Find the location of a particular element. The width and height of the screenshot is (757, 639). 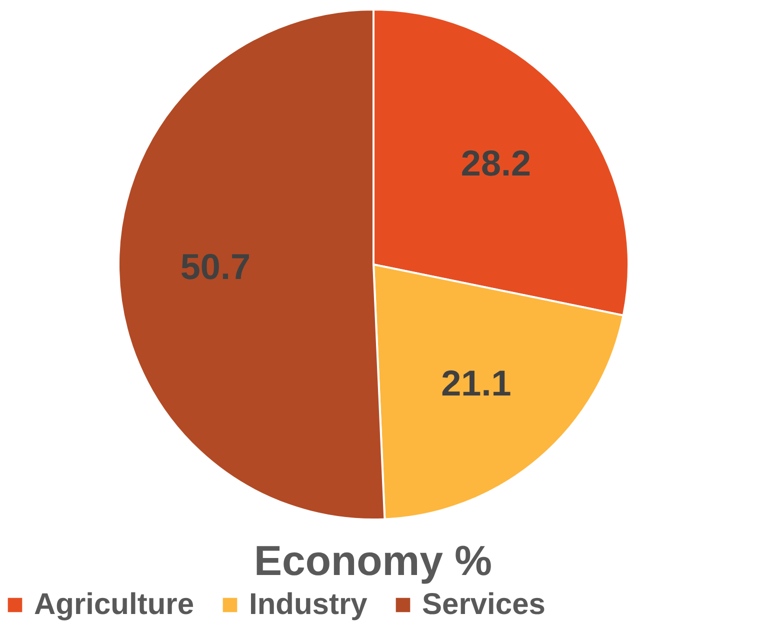

text: Economy % is located at coordinates (373, 560).